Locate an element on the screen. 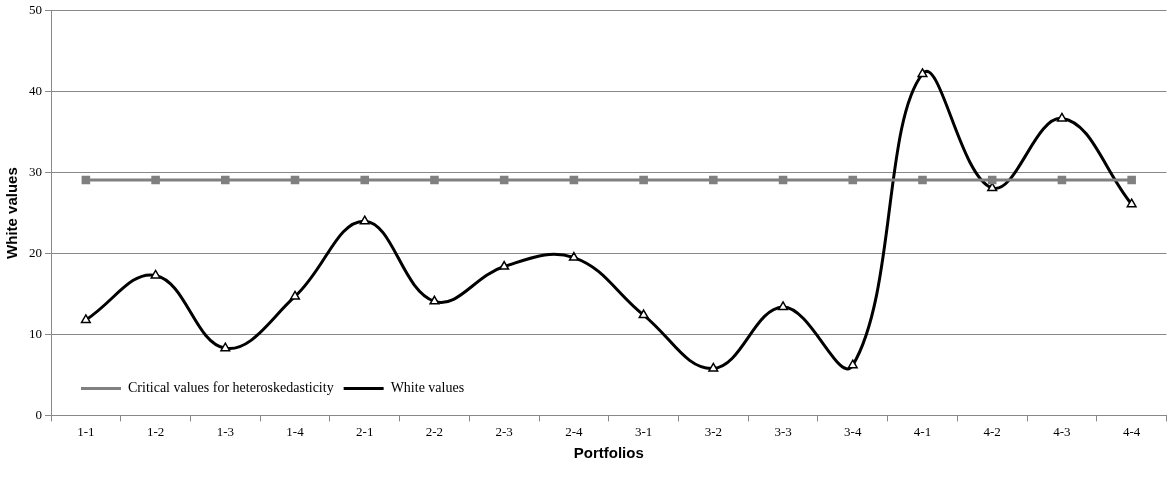  x-tick-label: 1-2 is located at coordinates (155, 431).